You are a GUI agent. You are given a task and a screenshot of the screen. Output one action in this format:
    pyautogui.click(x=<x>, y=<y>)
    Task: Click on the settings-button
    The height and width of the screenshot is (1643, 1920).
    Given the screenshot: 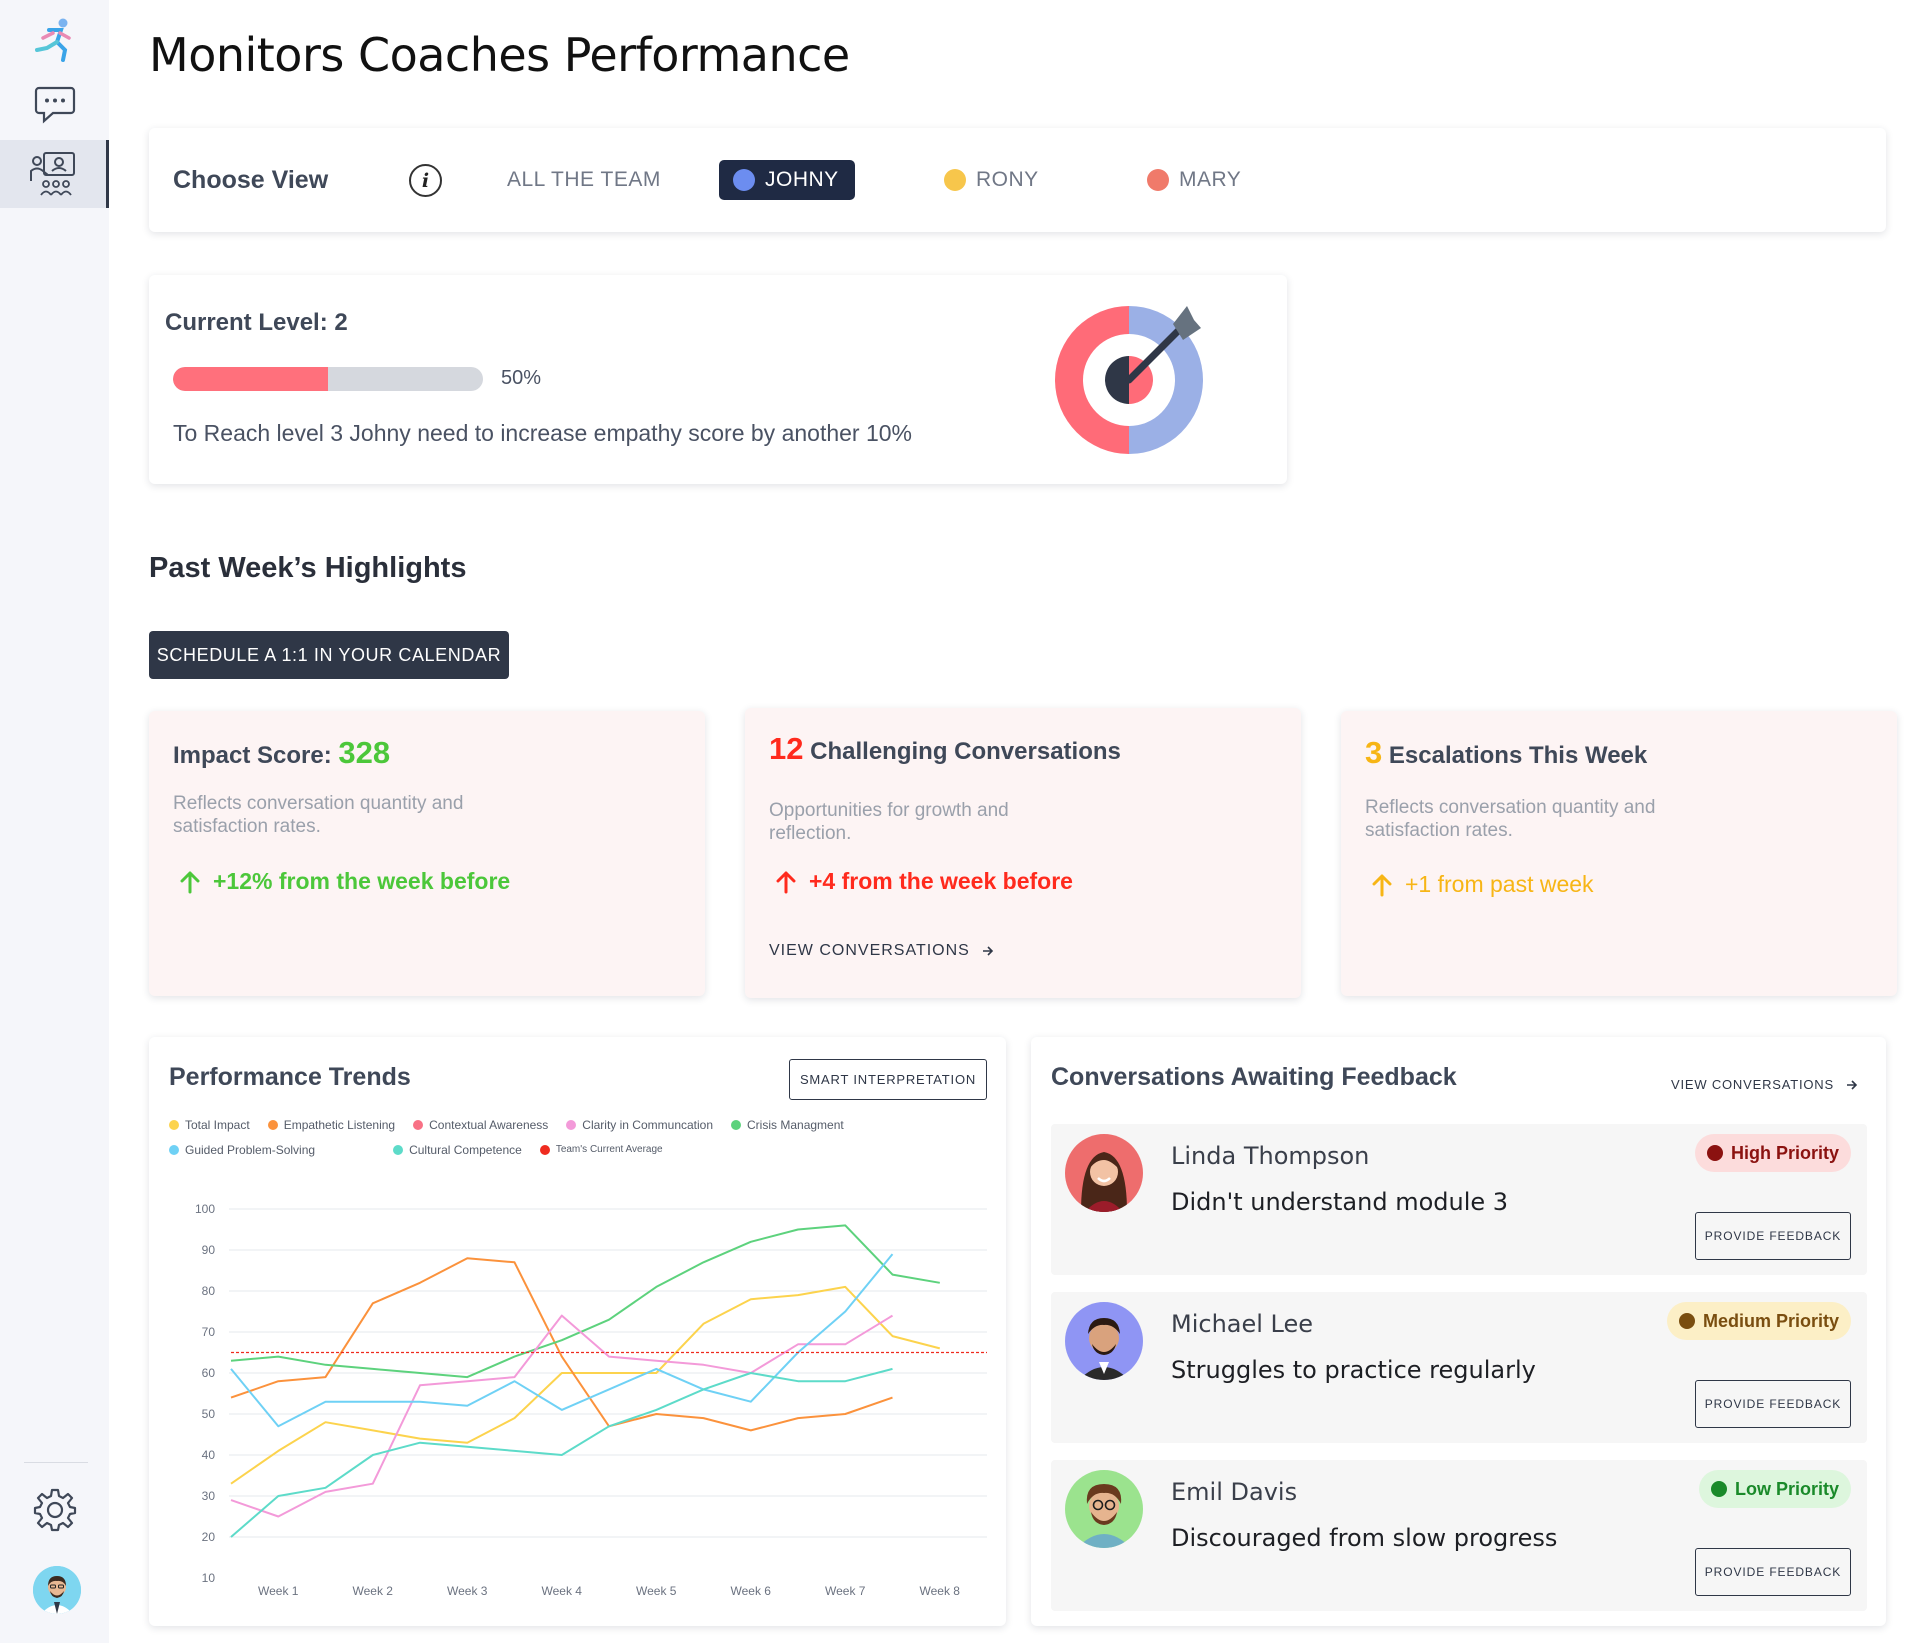 What is the action you would take?
    pyautogui.click(x=54, y=1510)
    